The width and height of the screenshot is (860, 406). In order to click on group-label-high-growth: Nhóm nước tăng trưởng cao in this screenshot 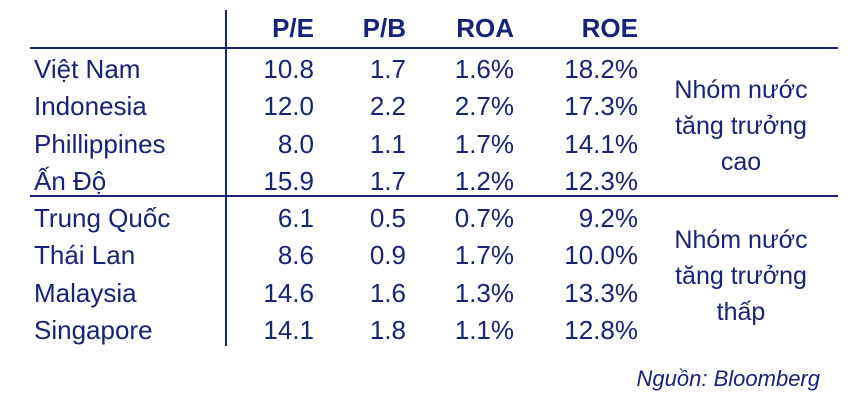, I will do `click(741, 126)`.